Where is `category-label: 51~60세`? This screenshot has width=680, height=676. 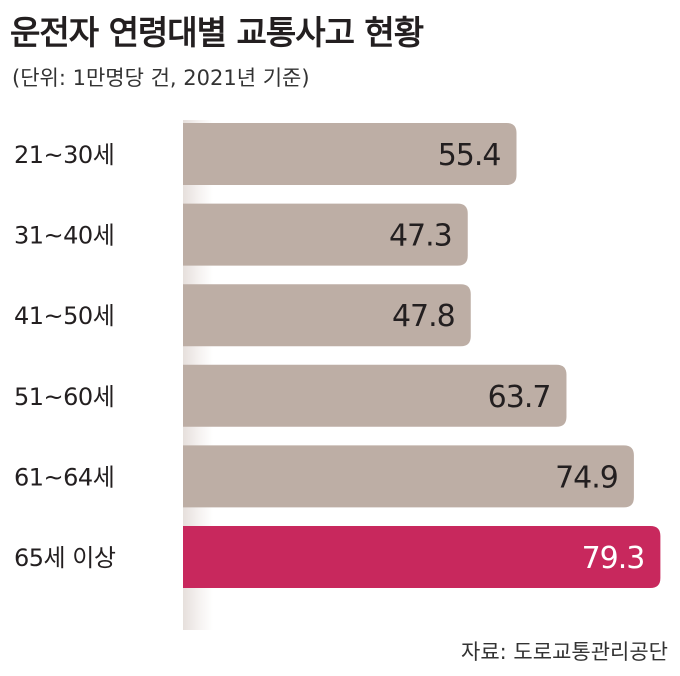 category-label: 51~60세 is located at coordinates (64, 397).